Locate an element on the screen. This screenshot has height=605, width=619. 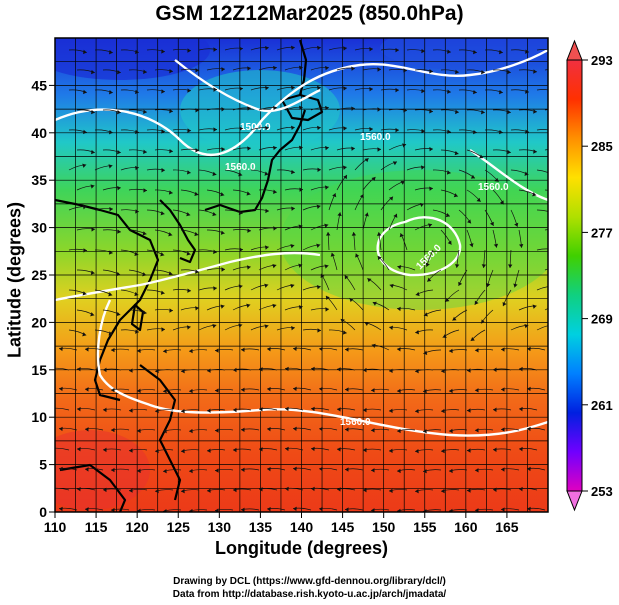
x-tick-label: 150 is located at coordinates (384, 527).